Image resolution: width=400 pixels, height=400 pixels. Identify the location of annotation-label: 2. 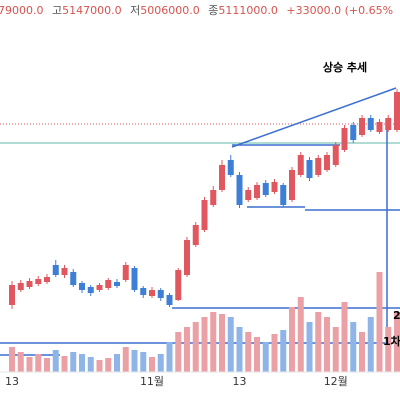
(396, 315).